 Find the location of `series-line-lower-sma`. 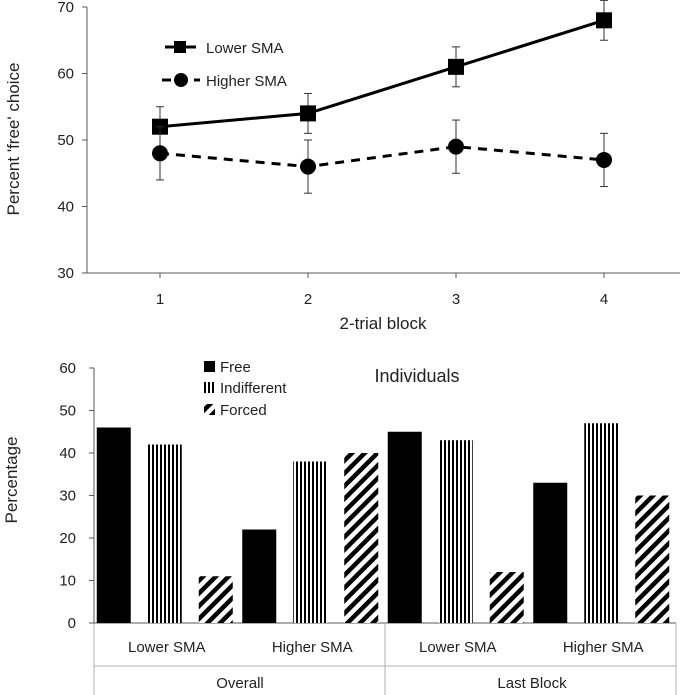

series-line-lower-sma is located at coordinates (382, 73).